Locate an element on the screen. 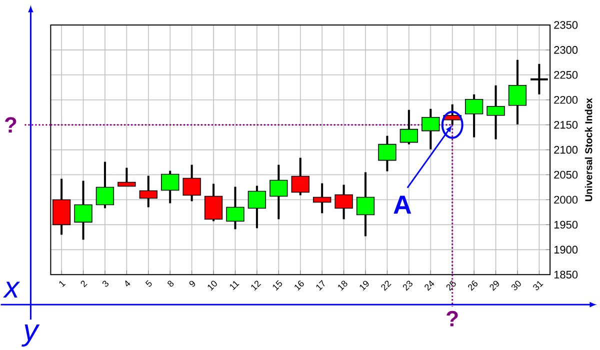 This screenshot has height=350, width=600. x-tick-label: 10 is located at coordinates (212, 285).